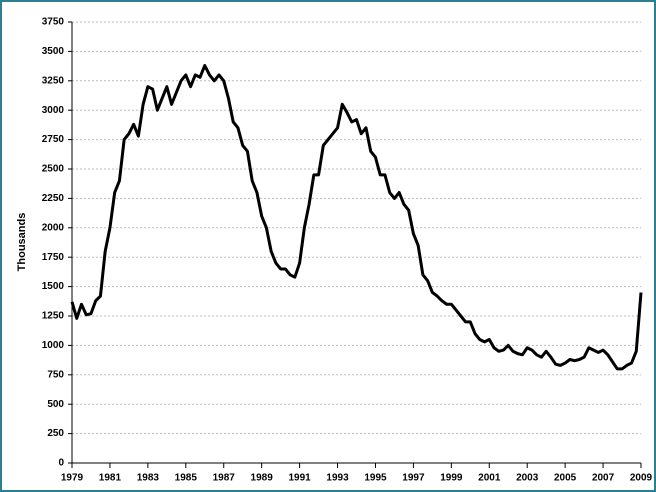 The height and width of the screenshot is (492, 656). Describe the element at coordinates (55, 374) in the screenshot. I see `y-tick-label: 750` at that location.